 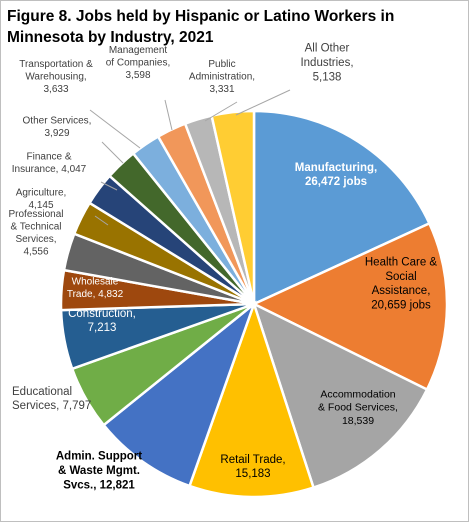 What do you see at coordinates (138, 63) in the screenshot?
I see `data-label-management-of-companies: Management of Companies, 3,598` at bounding box center [138, 63].